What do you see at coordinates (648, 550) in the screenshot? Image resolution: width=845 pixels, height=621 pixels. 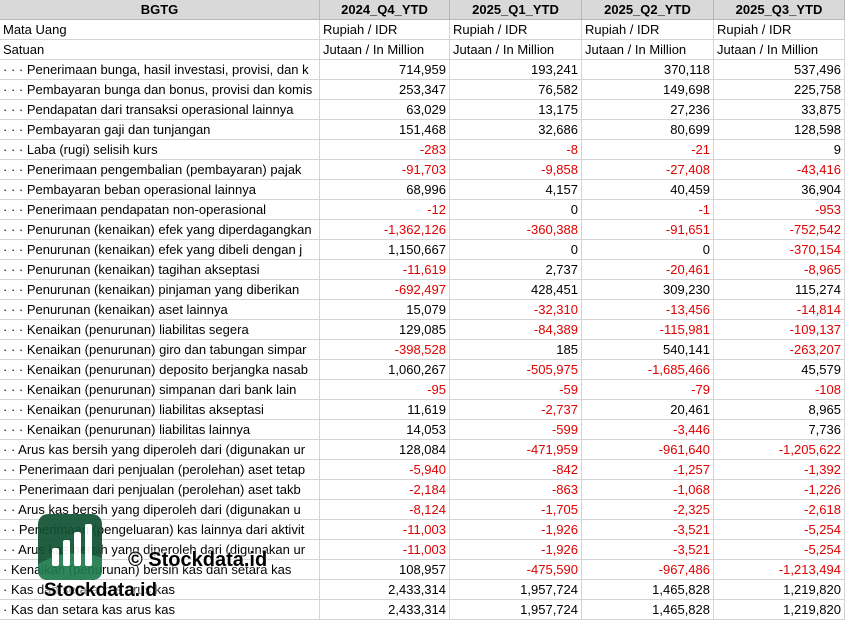 I see `value-cell: -3,521` at bounding box center [648, 550].